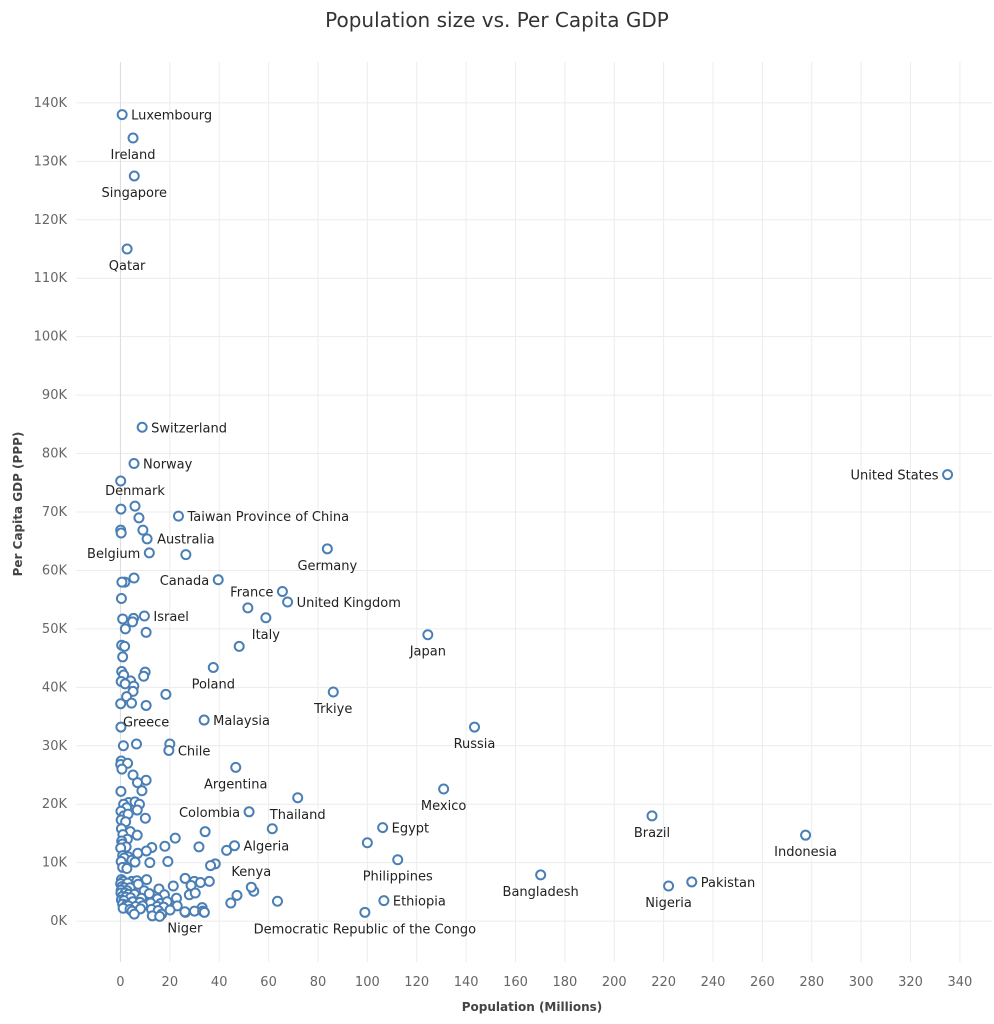 Image resolution: width=994 pixels, height=1024 pixels. What do you see at coordinates (692, 882) in the screenshot?
I see `data-point-pakistan` at bounding box center [692, 882].